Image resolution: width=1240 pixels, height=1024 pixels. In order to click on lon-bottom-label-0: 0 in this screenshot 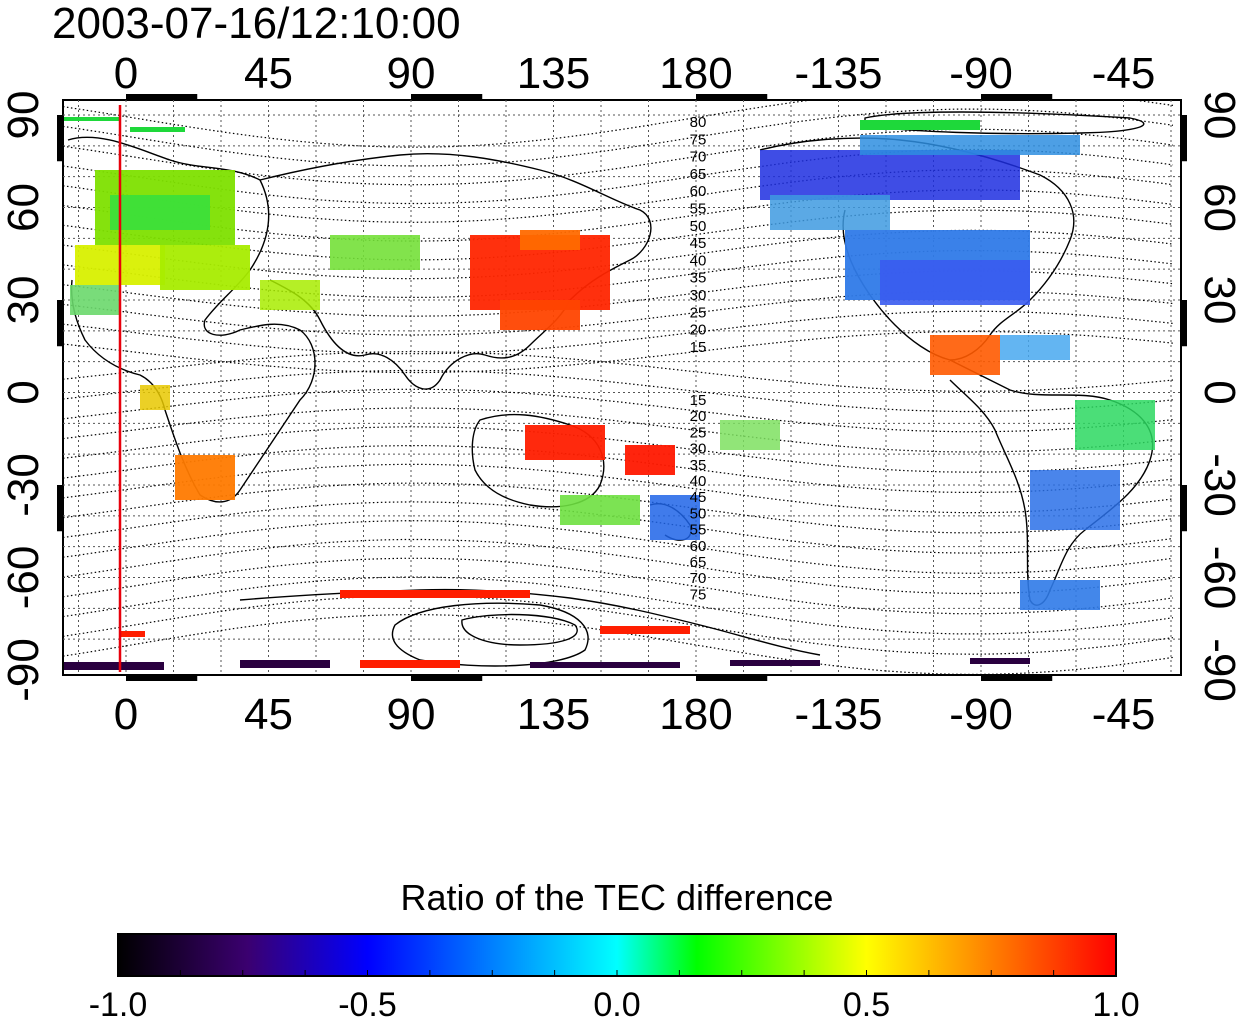, I will do `click(126, 714)`.